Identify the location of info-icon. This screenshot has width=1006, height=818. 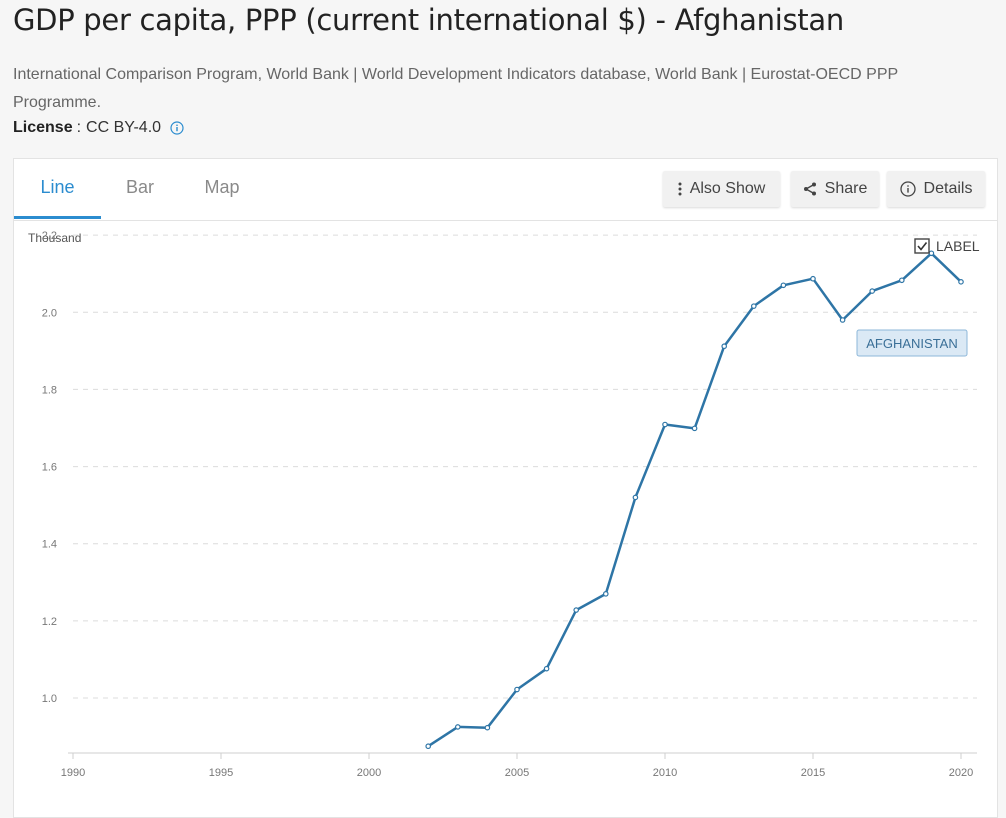
(177, 128).